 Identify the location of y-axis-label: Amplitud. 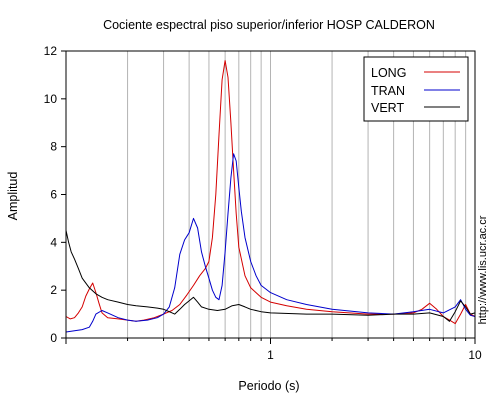
(13, 196).